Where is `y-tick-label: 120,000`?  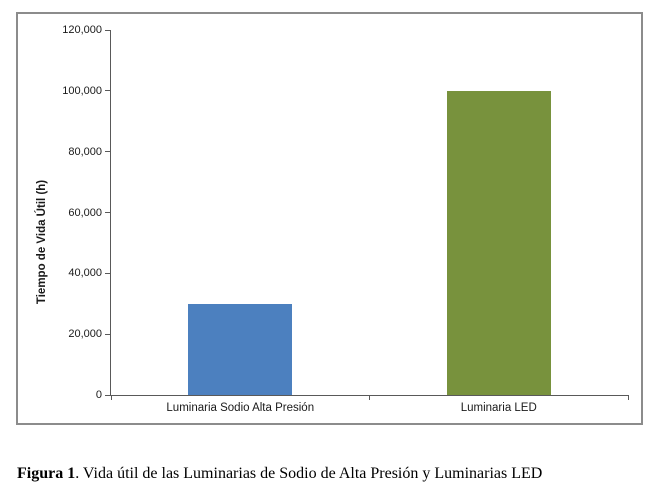
y-tick-label: 120,000 is located at coordinates (82, 30).